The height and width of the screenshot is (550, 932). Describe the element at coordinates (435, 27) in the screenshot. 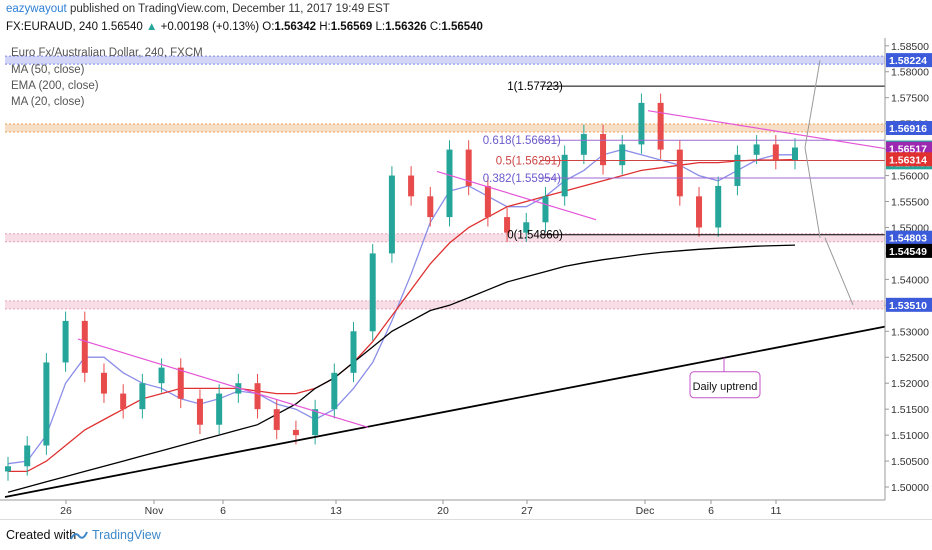

I see `close-label: C:` at that location.